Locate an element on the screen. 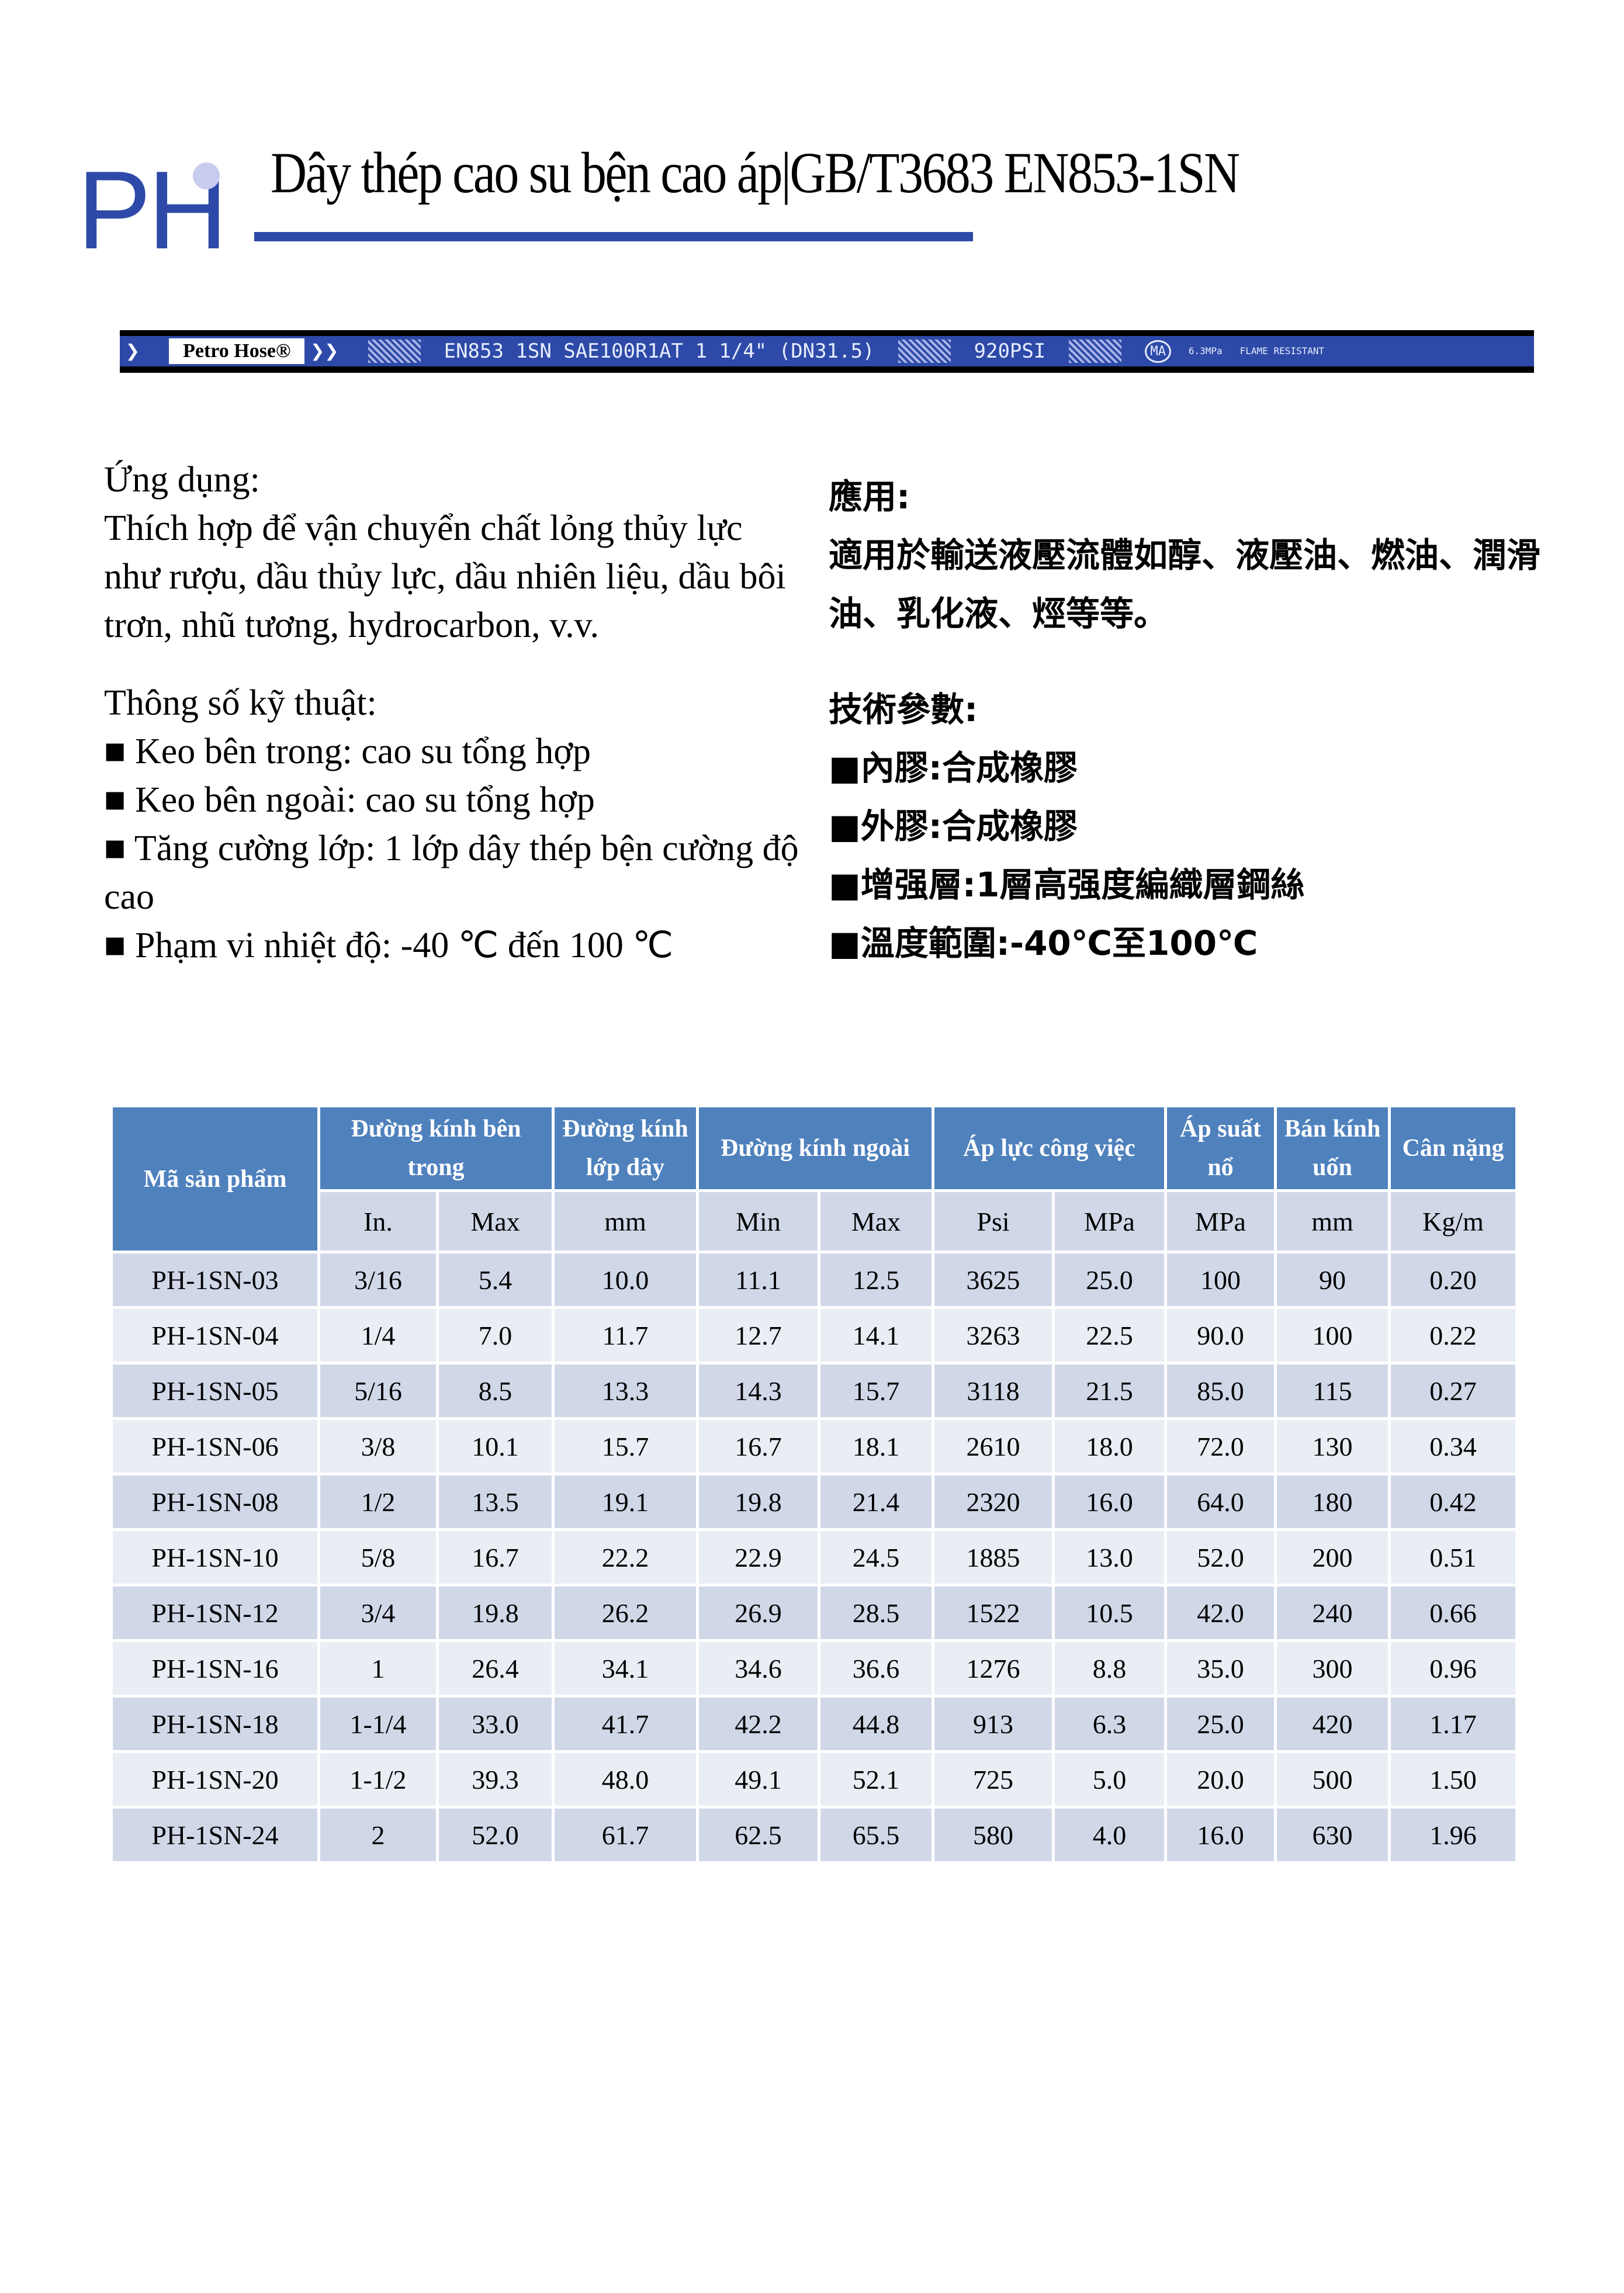  table-cell: 61.7 is located at coordinates (625, 1835).